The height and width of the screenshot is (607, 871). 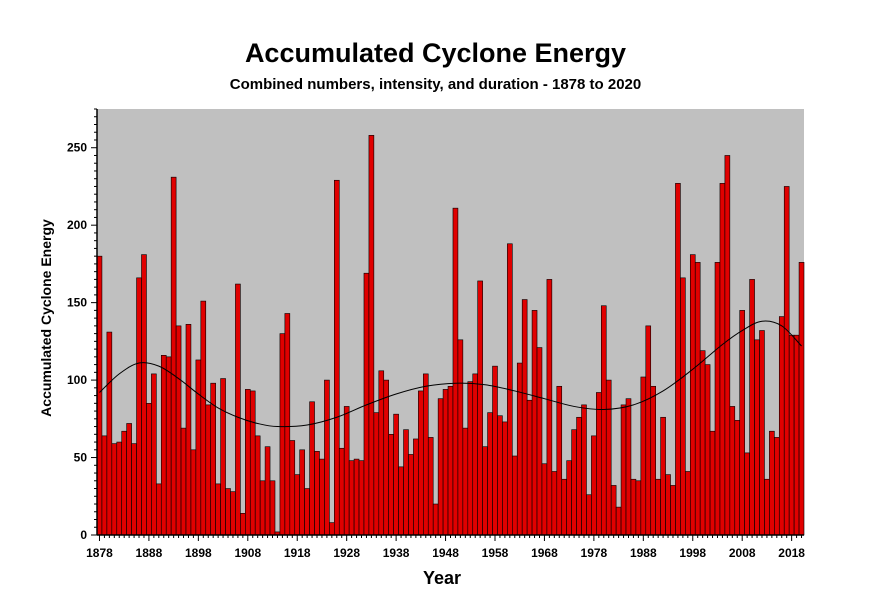 I want to click on bar-1956, so click(x=485, y=491).